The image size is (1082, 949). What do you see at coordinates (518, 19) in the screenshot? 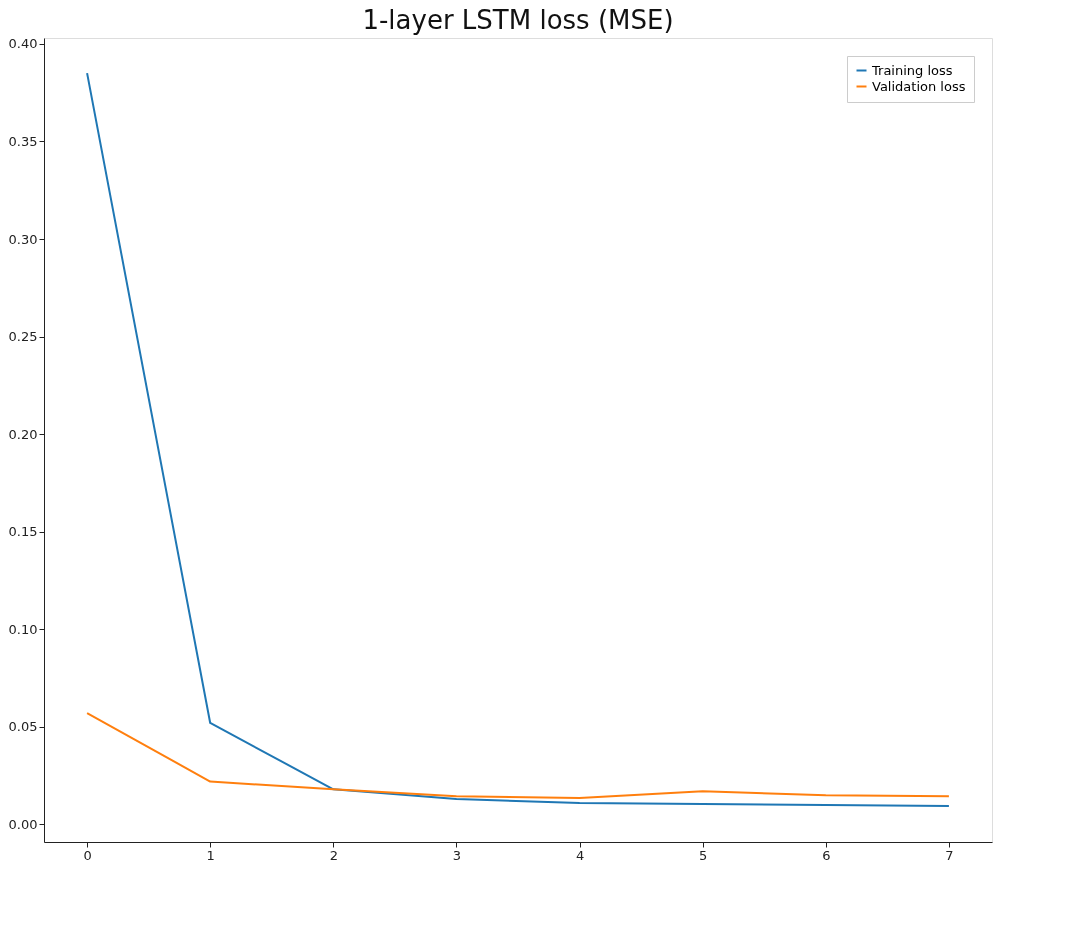
I see `chart-title: 1-layer LSTM loss (MSE)` at bounding box center [518, 19].